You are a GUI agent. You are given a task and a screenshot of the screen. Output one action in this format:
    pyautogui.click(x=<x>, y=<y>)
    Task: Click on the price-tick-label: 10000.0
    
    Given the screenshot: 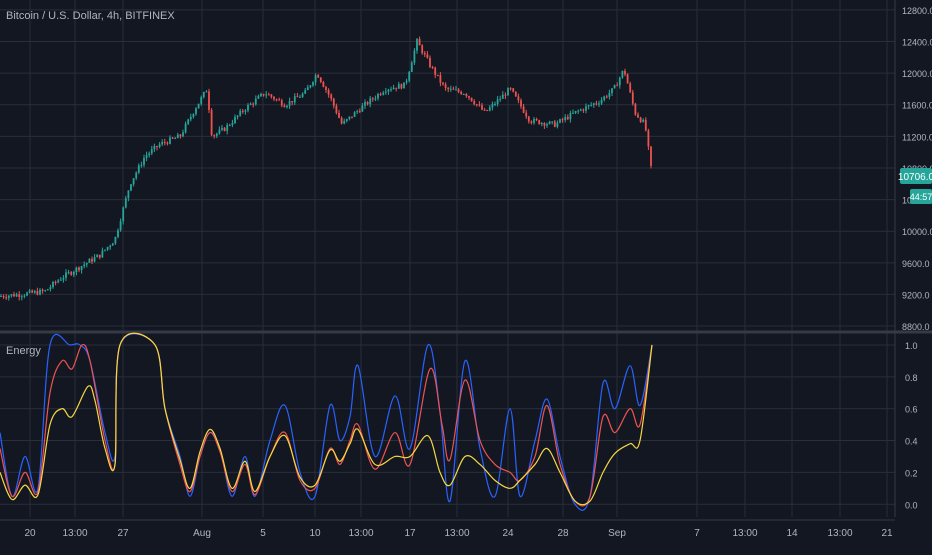 What is the action you would take?
    pyautogui.click(x=917, y=232)
    